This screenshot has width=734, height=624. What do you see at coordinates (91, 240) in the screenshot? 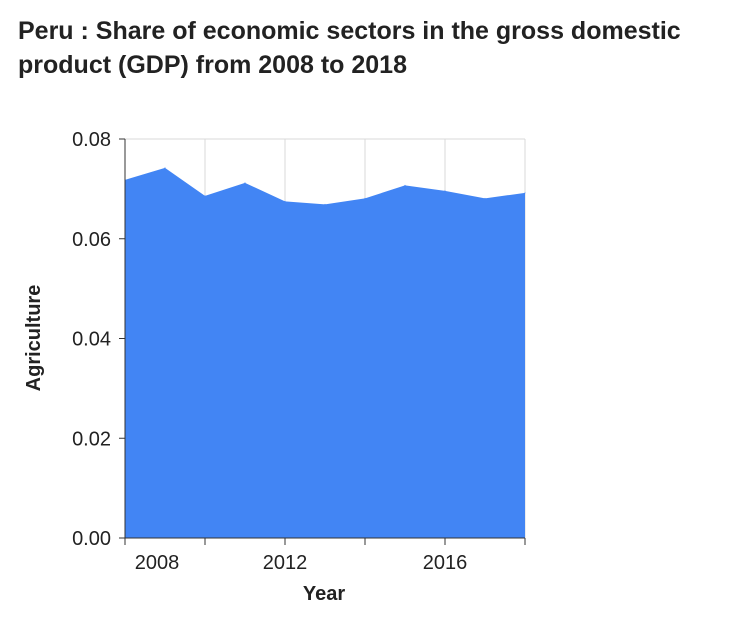
I see `y-tick-label-3: 0.06` at bounding box center [91, 240].